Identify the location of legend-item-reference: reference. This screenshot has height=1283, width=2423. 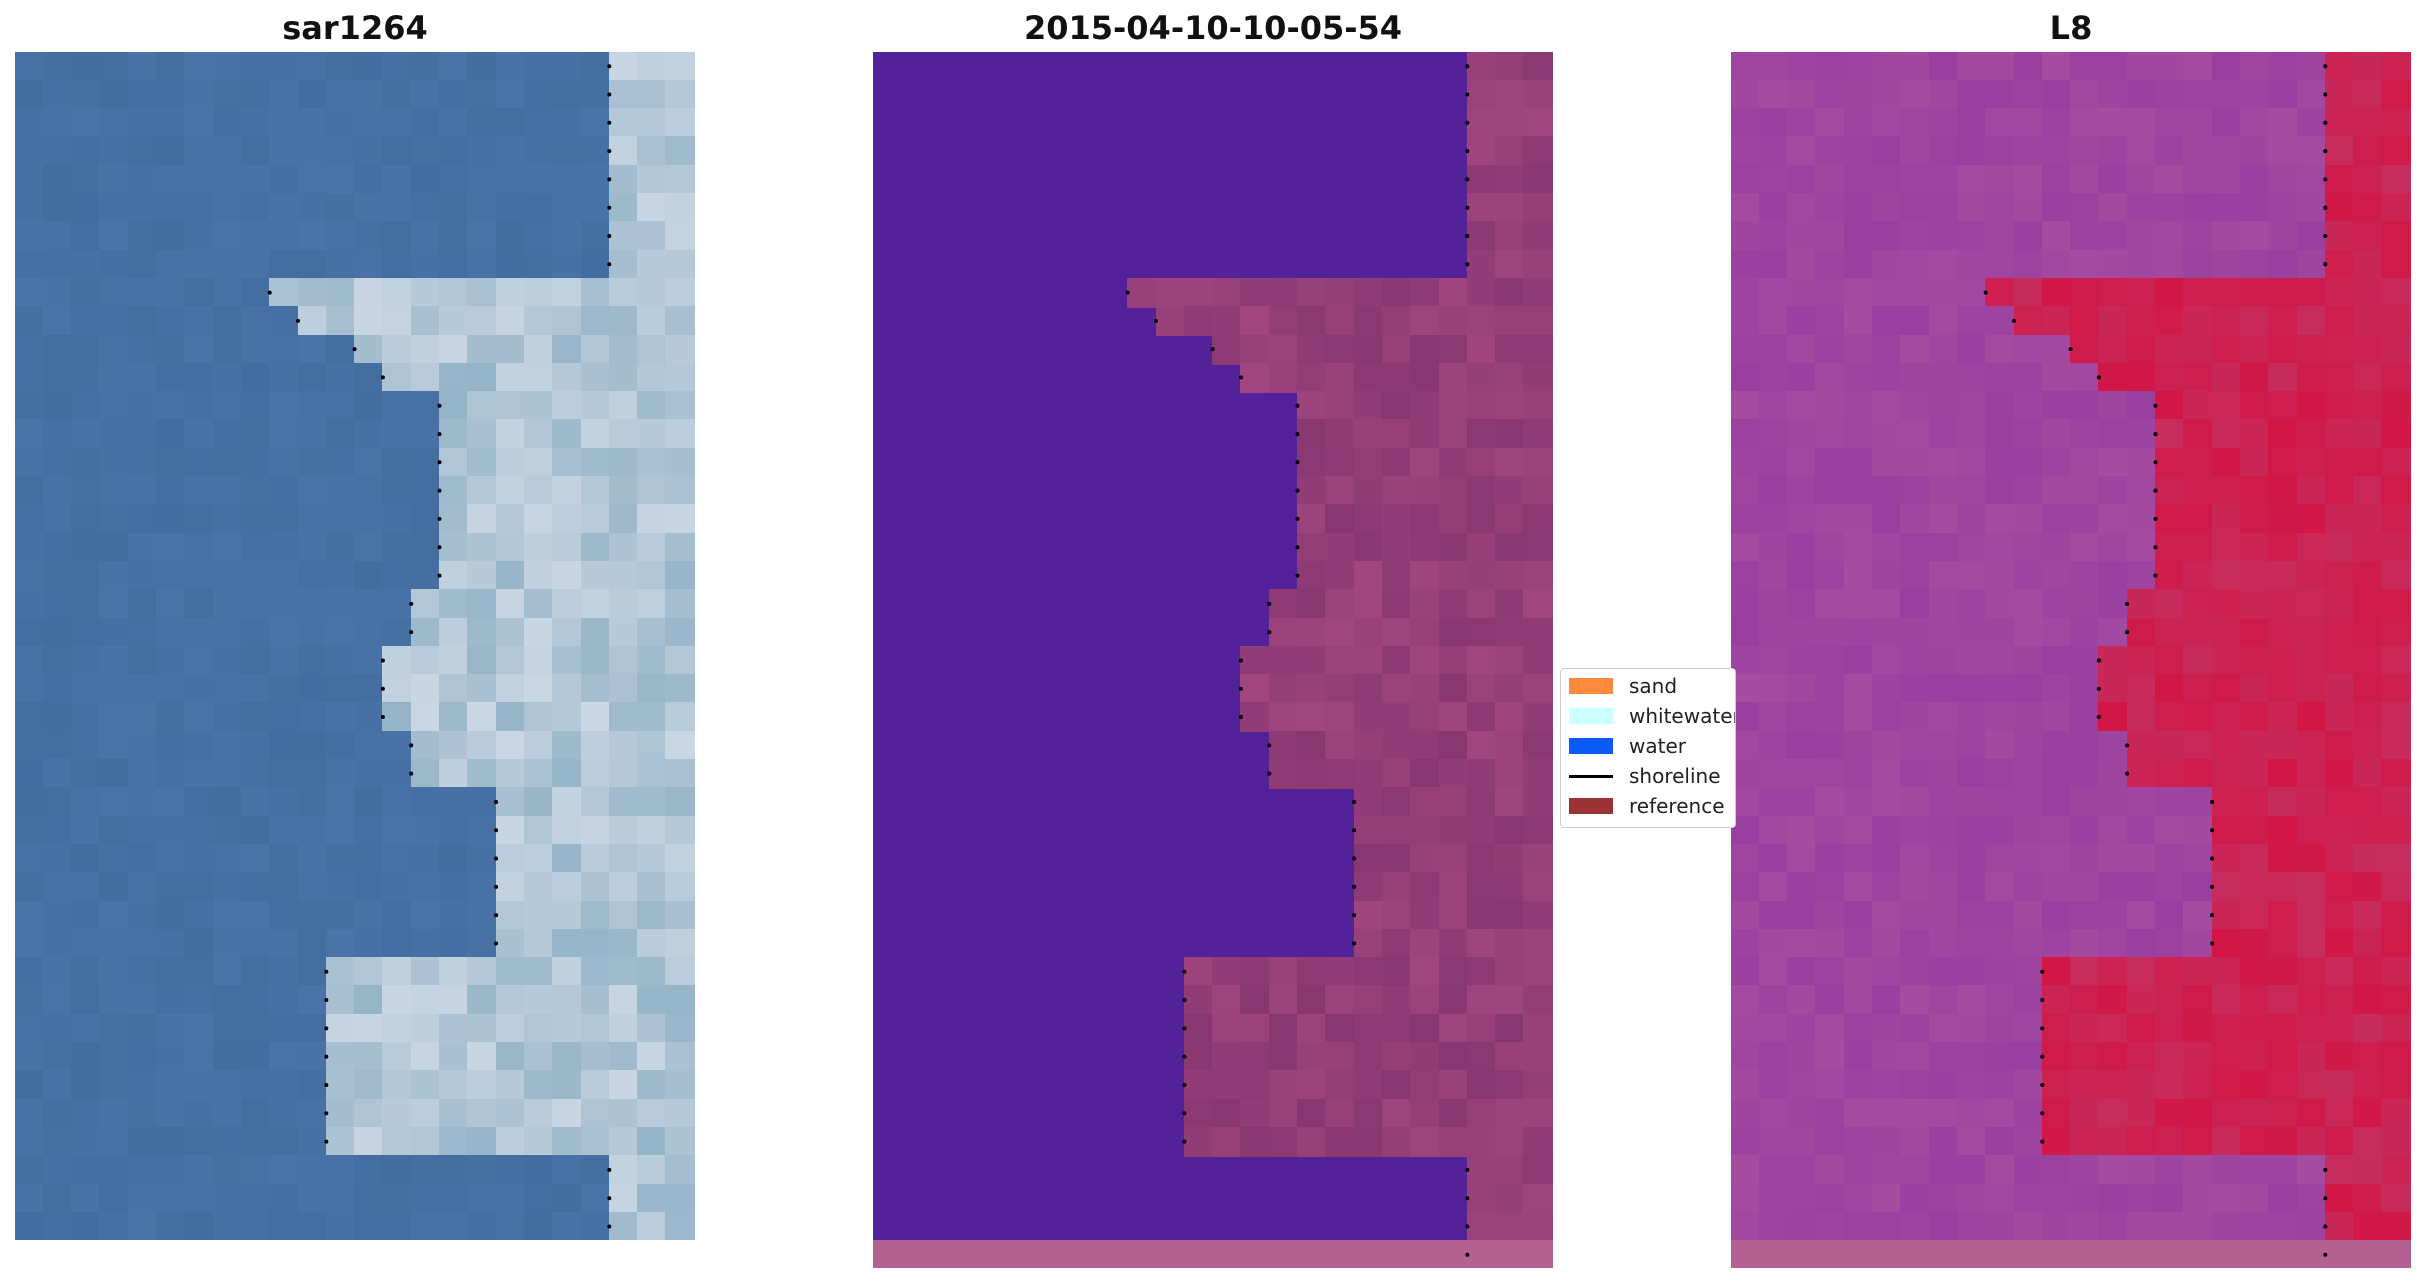
(1647, 806).